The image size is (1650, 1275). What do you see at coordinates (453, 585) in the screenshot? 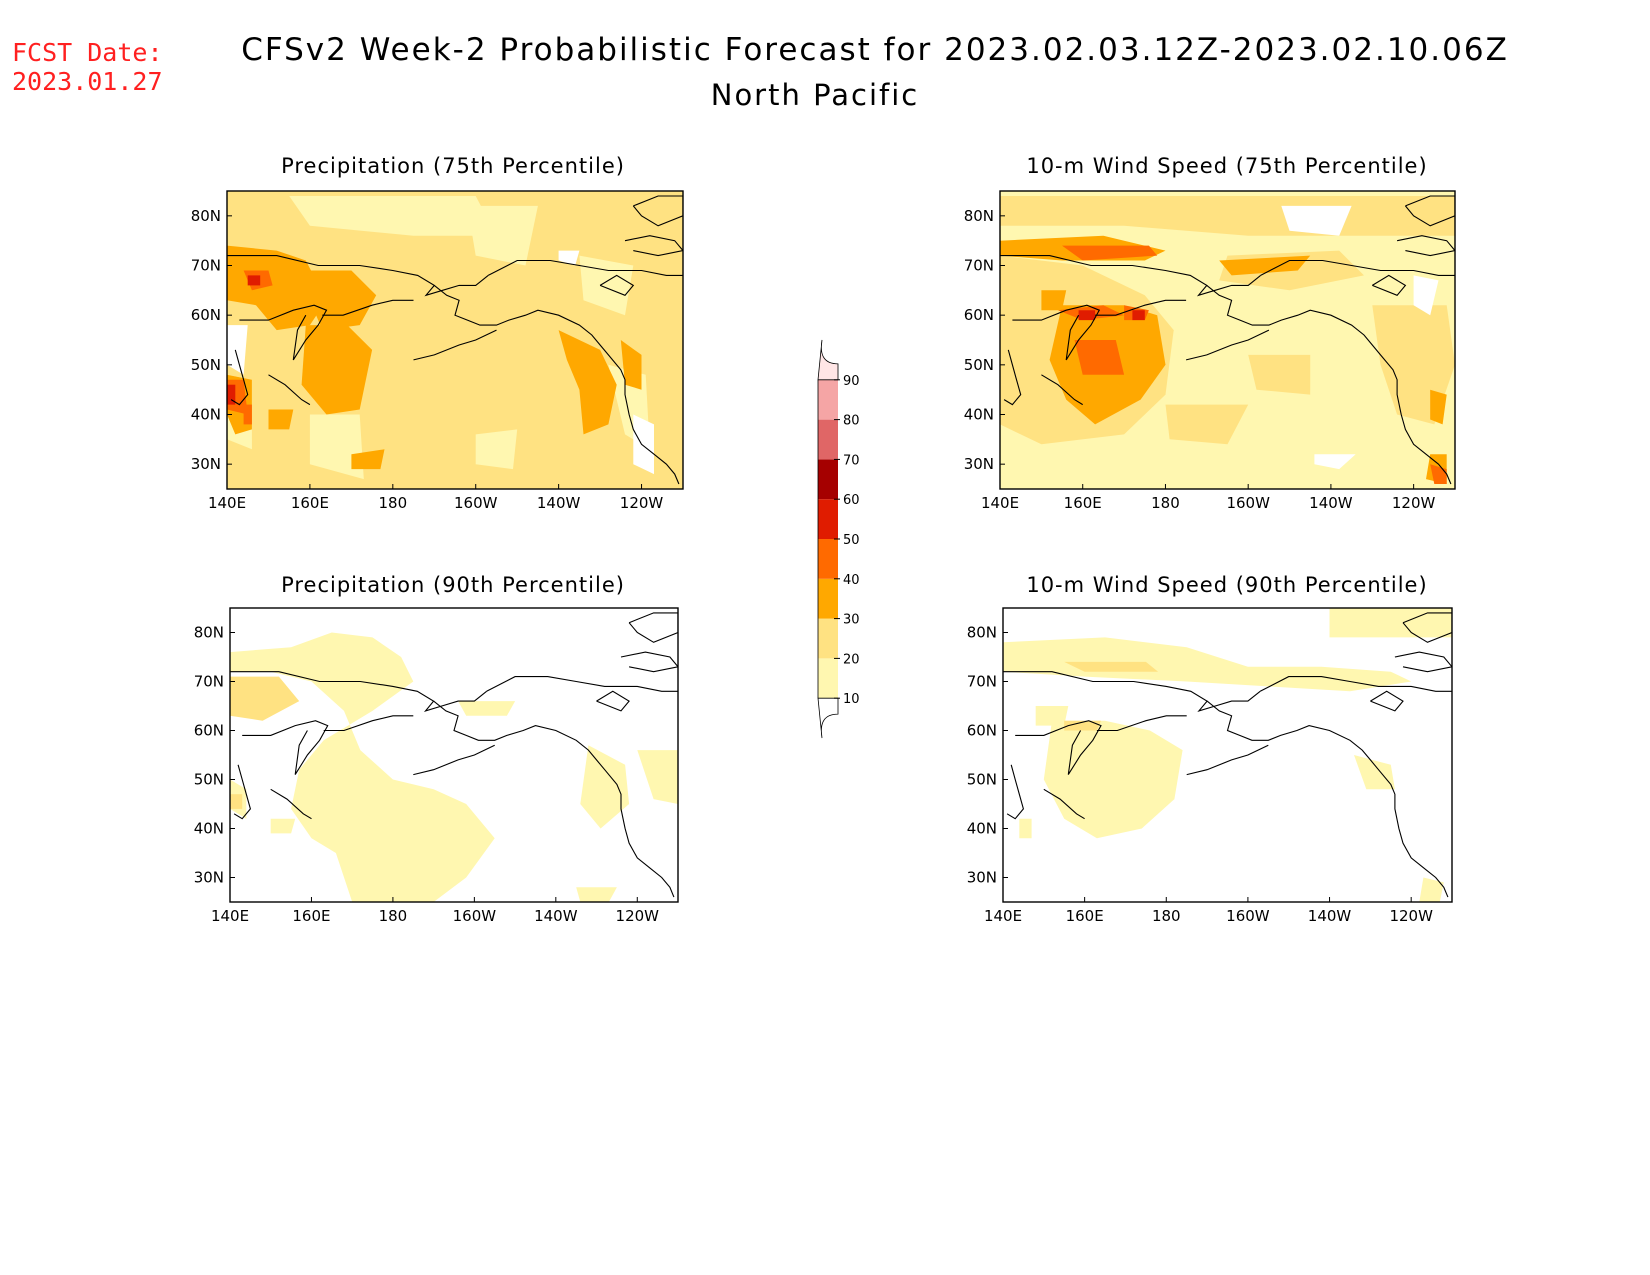
I see `panel-title: Precipitation (90th Percentile)` at bounding box center [453, 585].